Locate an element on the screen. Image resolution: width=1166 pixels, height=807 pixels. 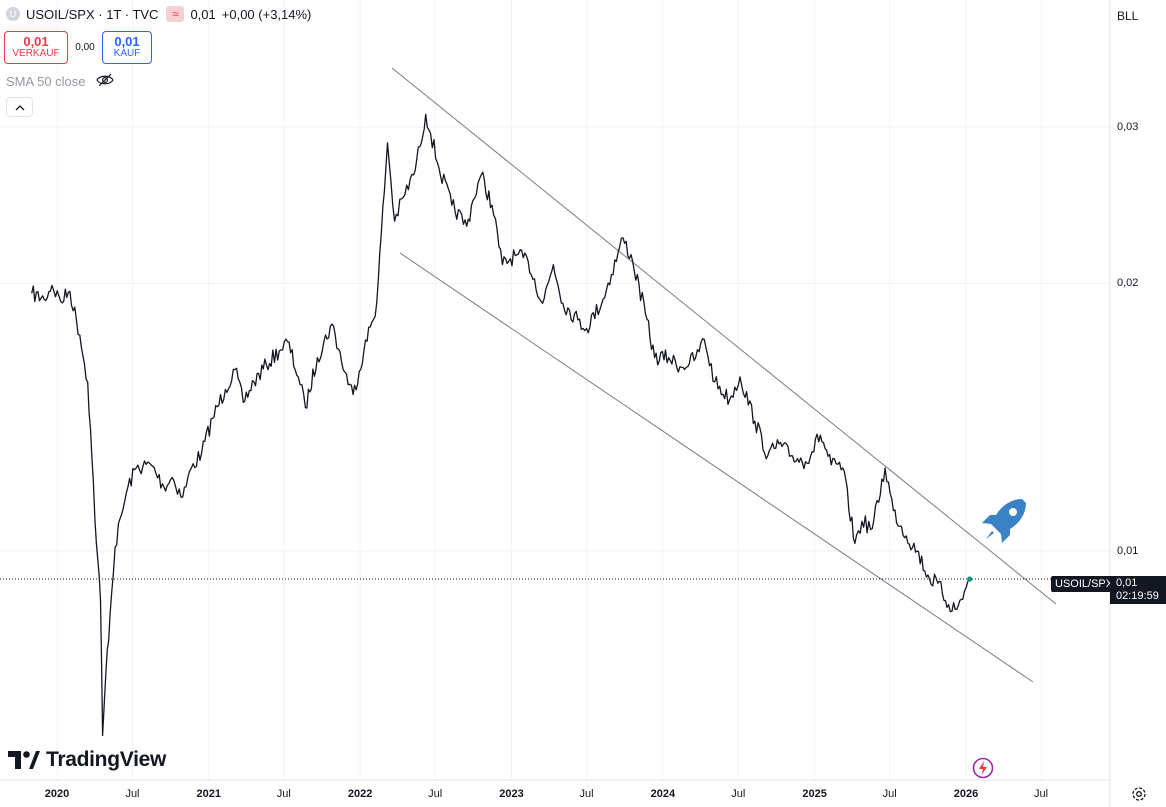
time-axis-label: 2025 is located at coordinates (814, 794).